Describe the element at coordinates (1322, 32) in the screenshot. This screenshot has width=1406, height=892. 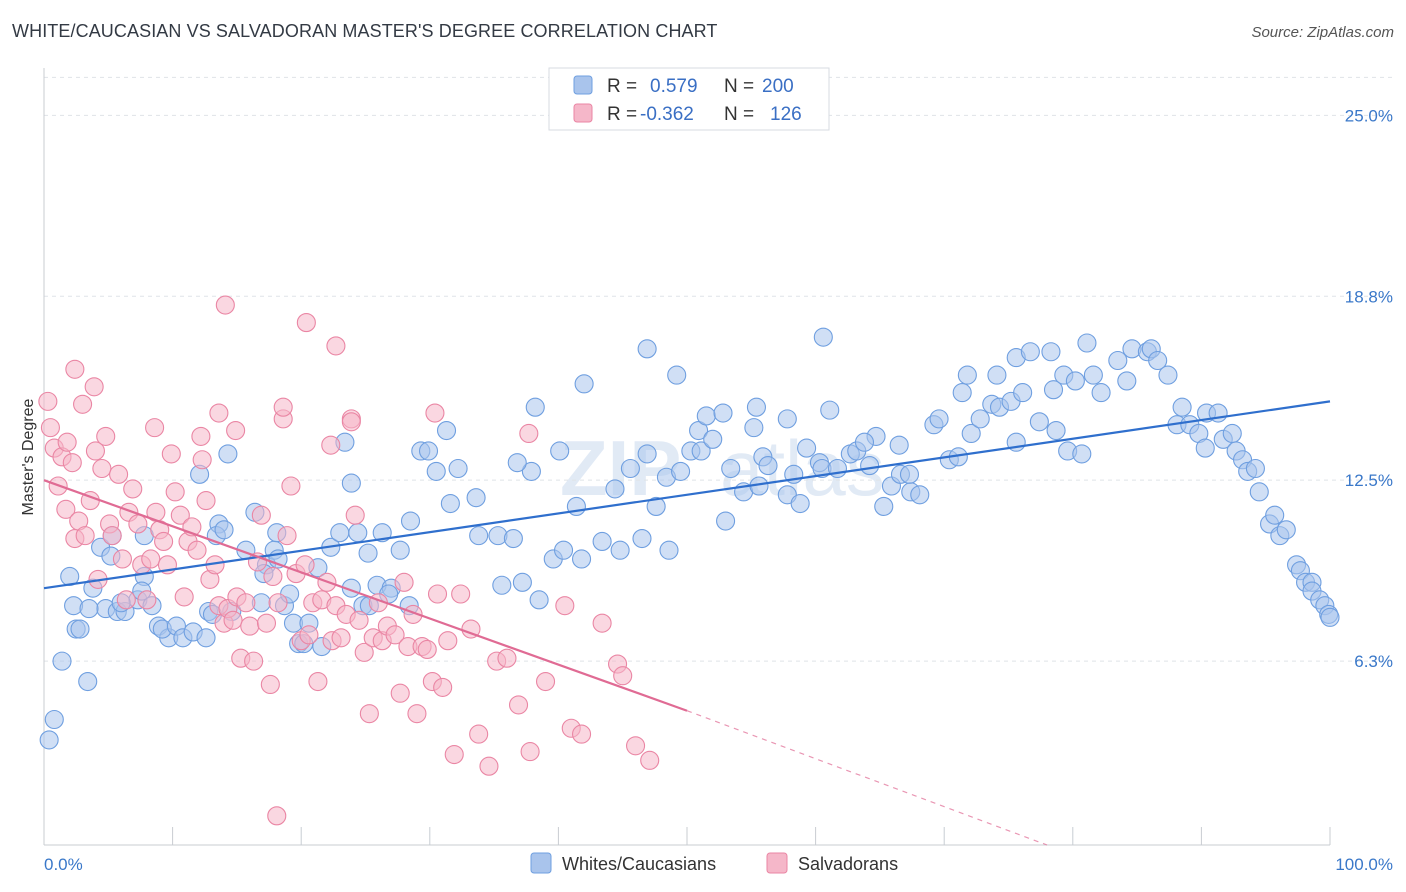
I see `chart-source: Source: ZipAtlas.com` at that location.